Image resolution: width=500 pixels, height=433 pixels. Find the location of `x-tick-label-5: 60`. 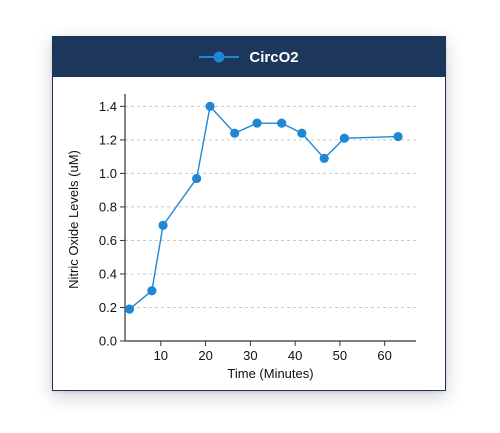

x-tick-label-5: 60 is located at coordinates (384, 355).